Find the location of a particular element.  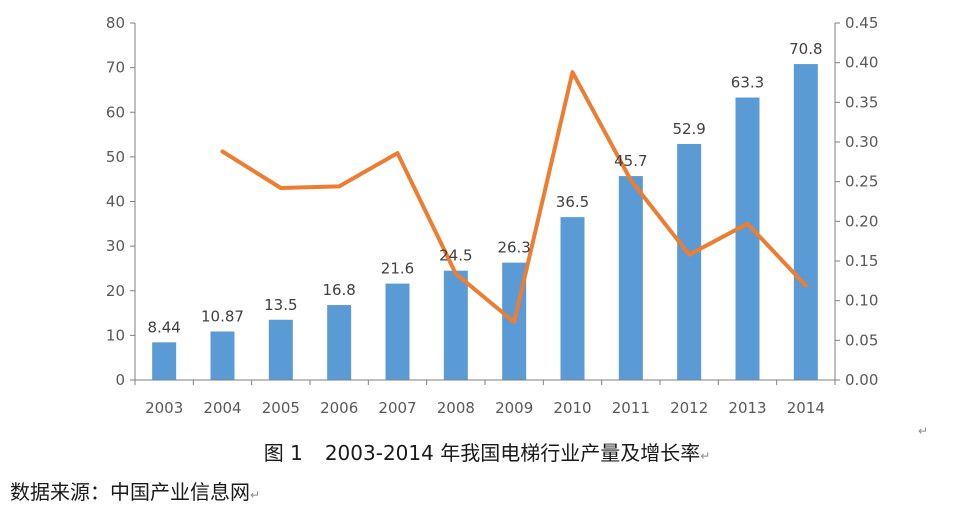

bar-data-label: 8.44 is located at coordinates (163, 327).